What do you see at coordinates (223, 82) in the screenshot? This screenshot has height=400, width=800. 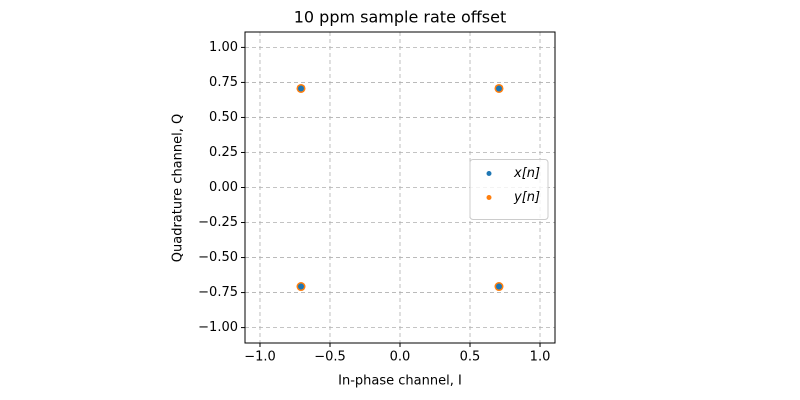 I see `y-tick-label: 0.75` at bounding box center [223, 82].